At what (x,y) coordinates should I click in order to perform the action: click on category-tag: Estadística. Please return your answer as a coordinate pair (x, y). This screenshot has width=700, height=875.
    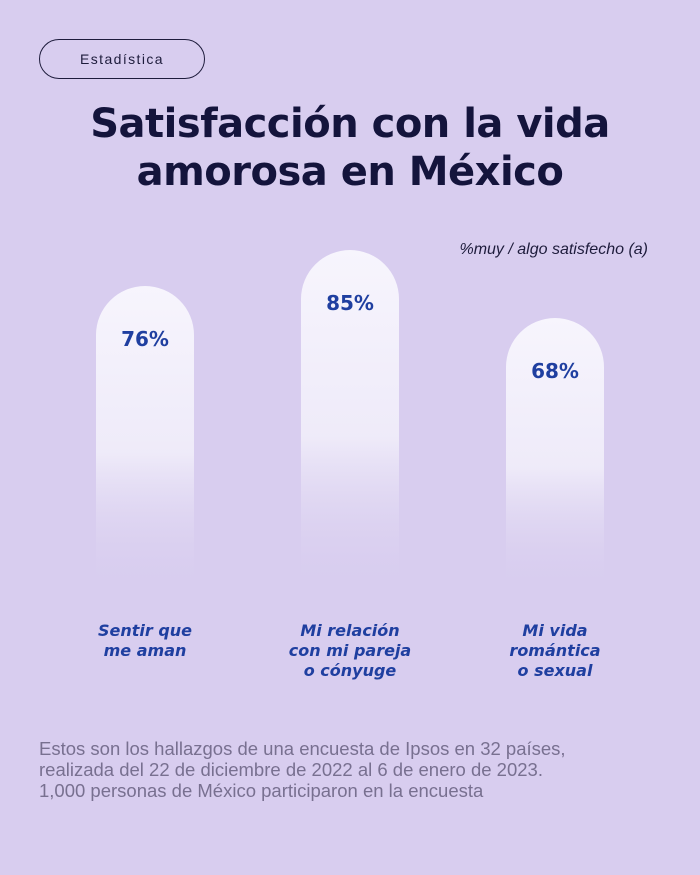
    Looking at the image, I should click on (122, 59).